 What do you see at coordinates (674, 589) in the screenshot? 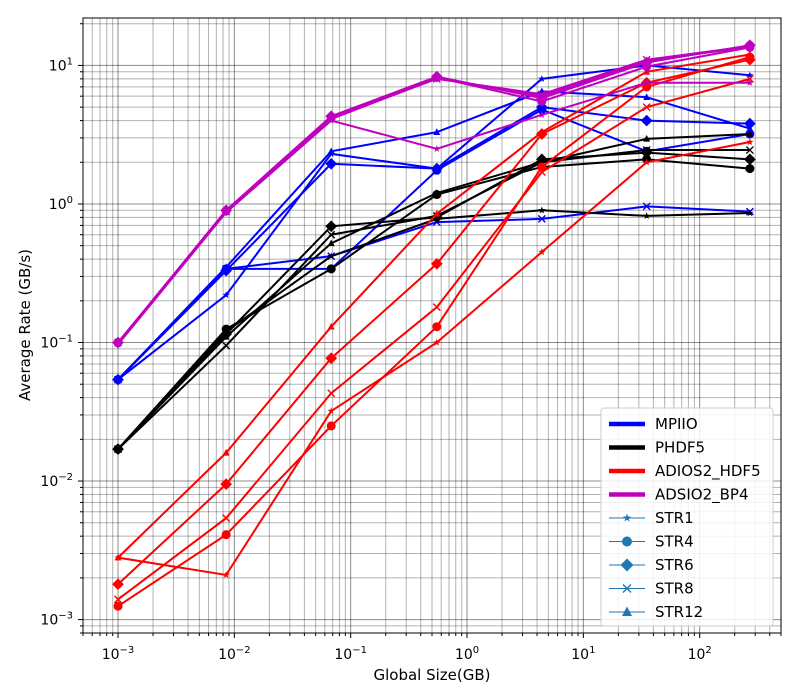
I see `legend-label-str8: STR8` at bounding box center [674, 589].